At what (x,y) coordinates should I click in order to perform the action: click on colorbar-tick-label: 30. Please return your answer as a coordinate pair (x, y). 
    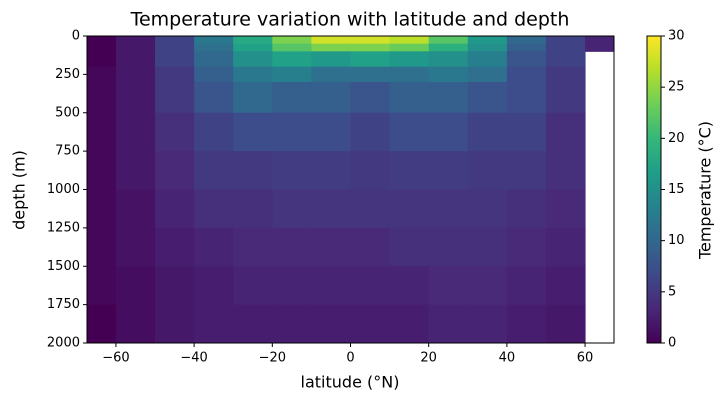
    Looking at the image, I should click on (676, 36).